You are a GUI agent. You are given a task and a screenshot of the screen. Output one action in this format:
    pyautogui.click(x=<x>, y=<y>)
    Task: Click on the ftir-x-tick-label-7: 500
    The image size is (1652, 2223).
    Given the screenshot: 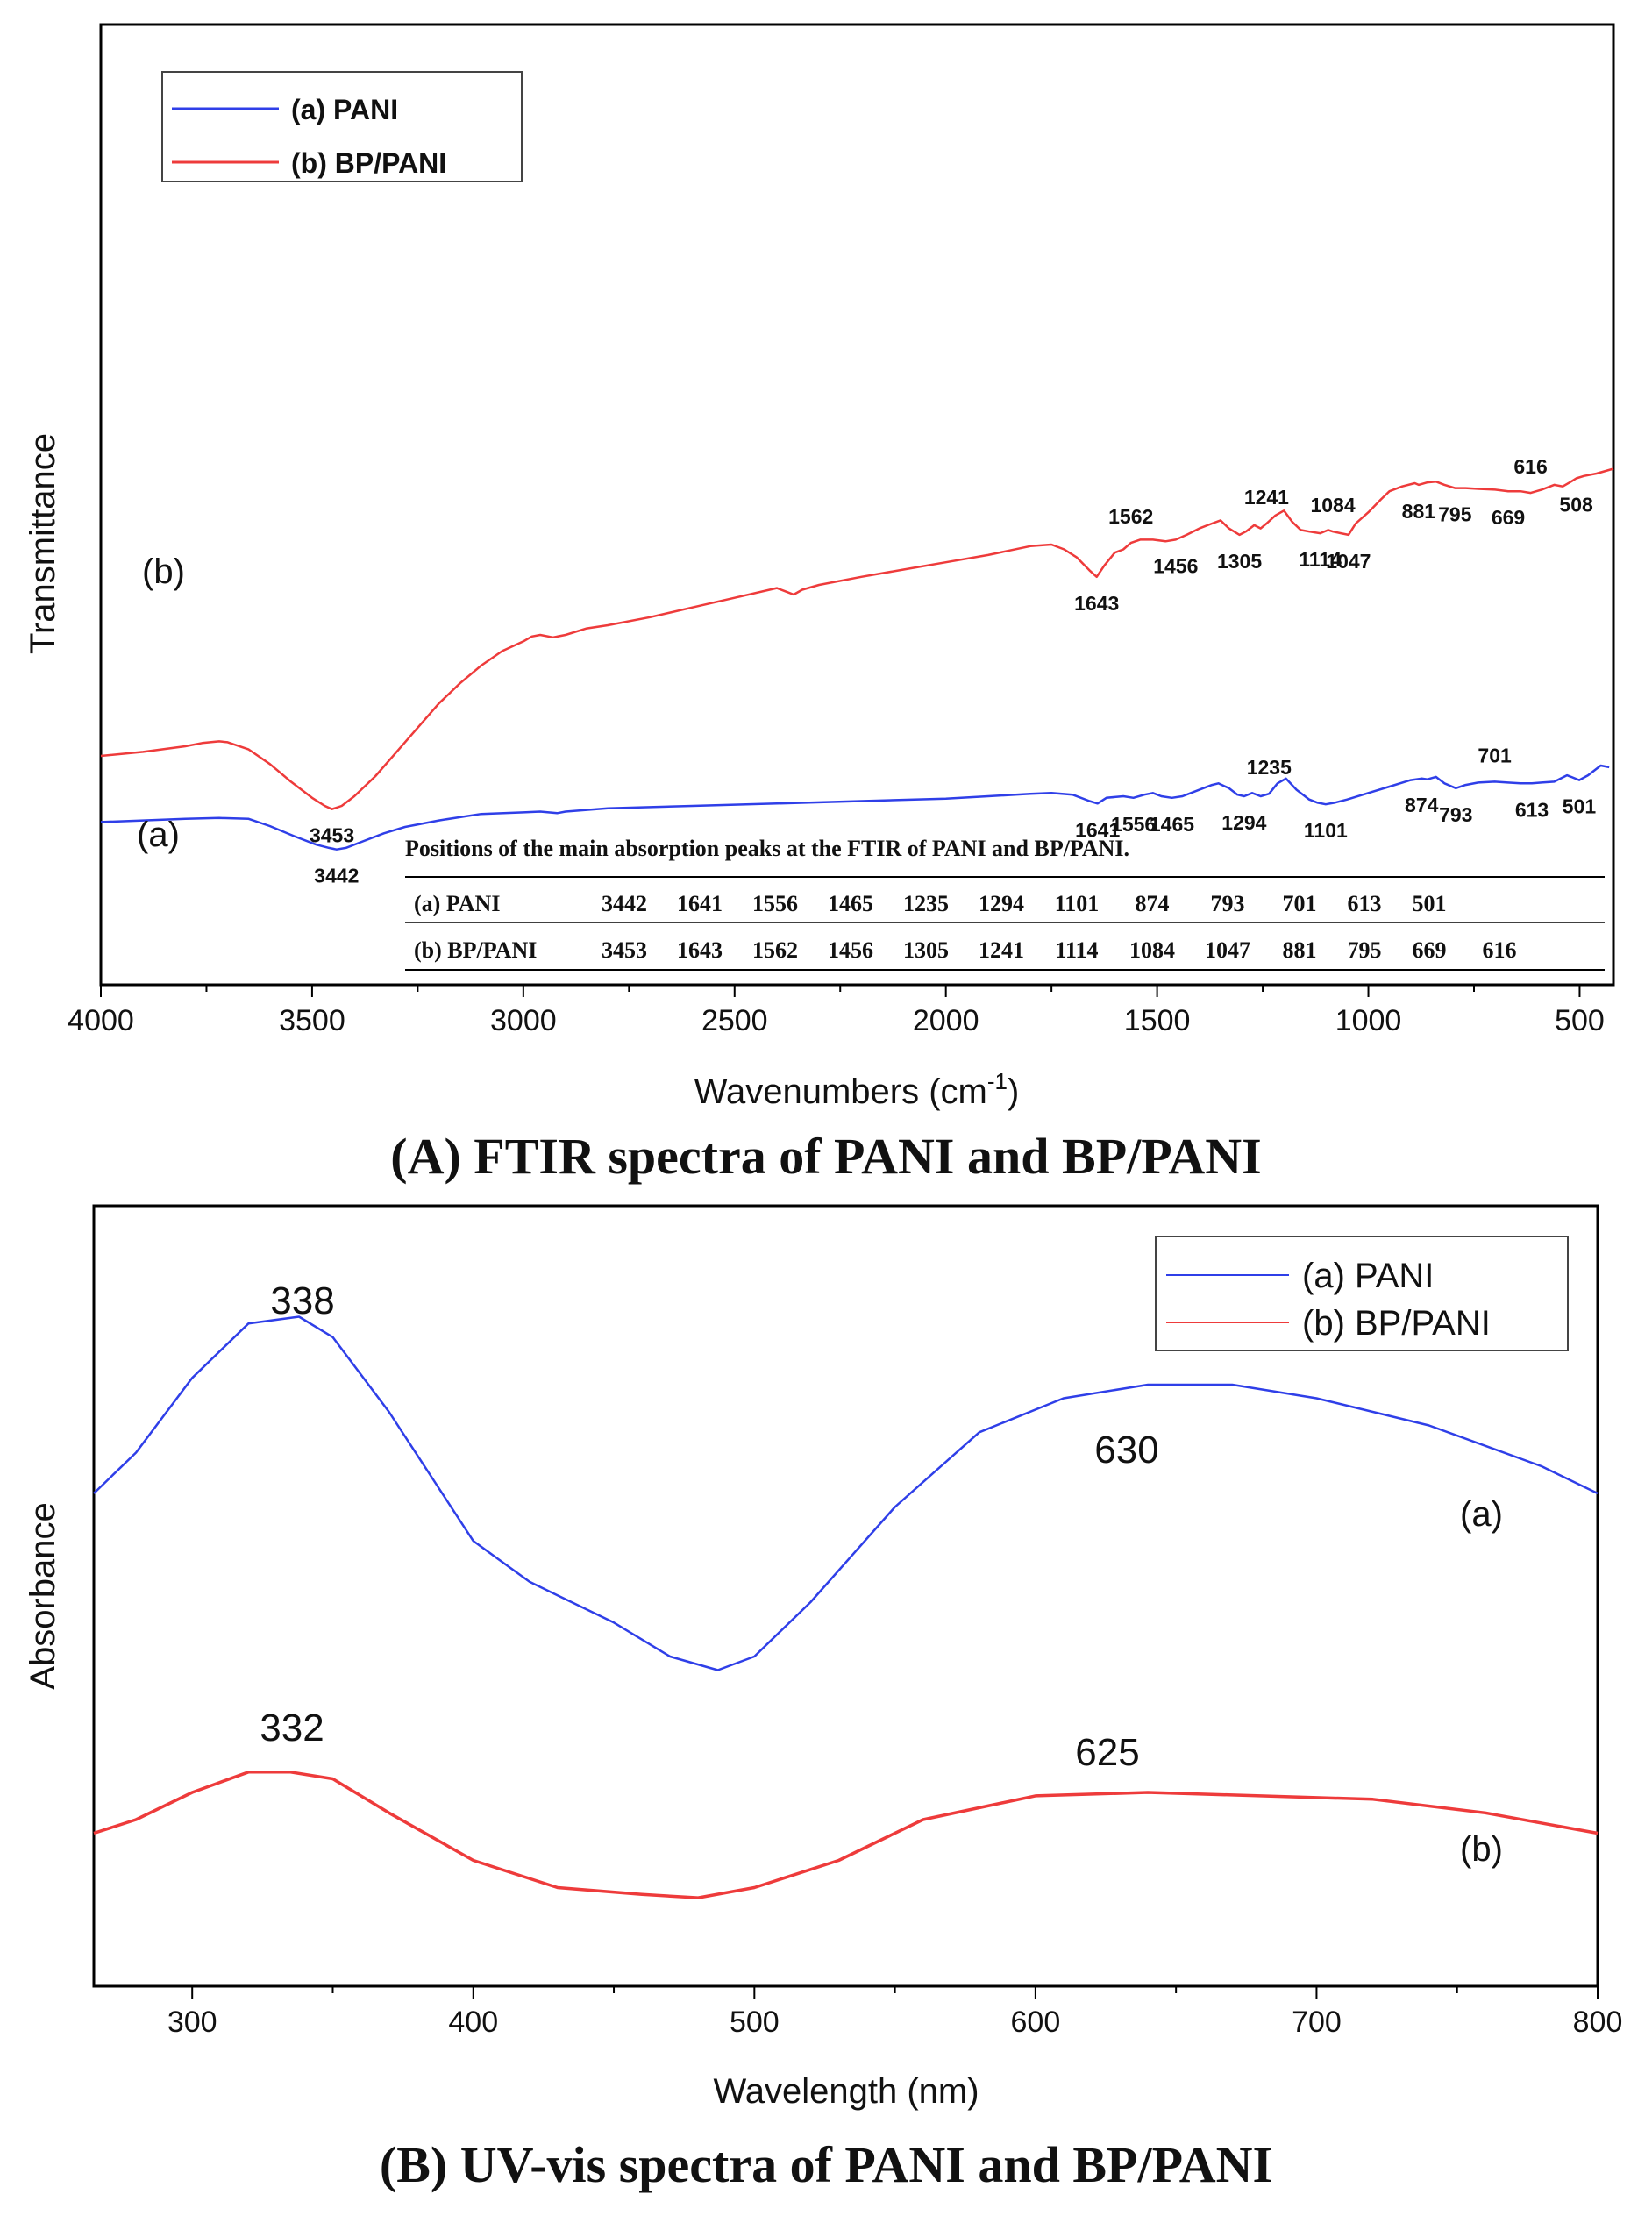 What is the action you would take?
    pyautogui.click(x=1580, y=1021)
    